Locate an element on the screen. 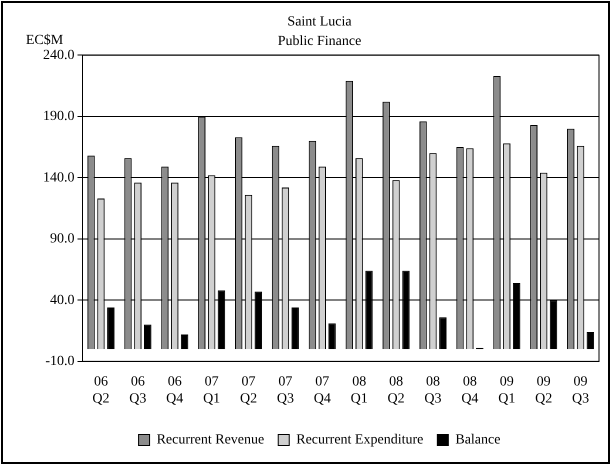 This screenshot has width=611, height=465. y-axis-title: EC$M is located at coordinates (45, 40).